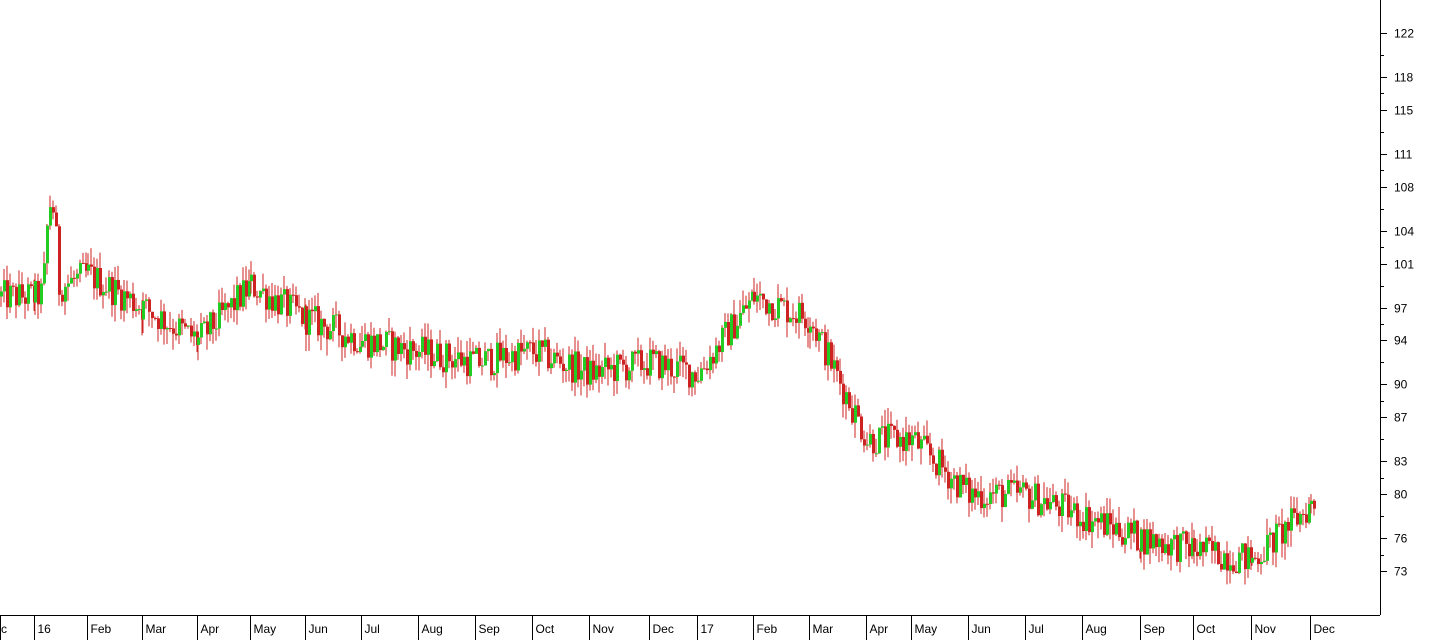  Describe the element at coordinates (1404, 188) in the screenshot. I see `y-tick-label: 108` at that location.